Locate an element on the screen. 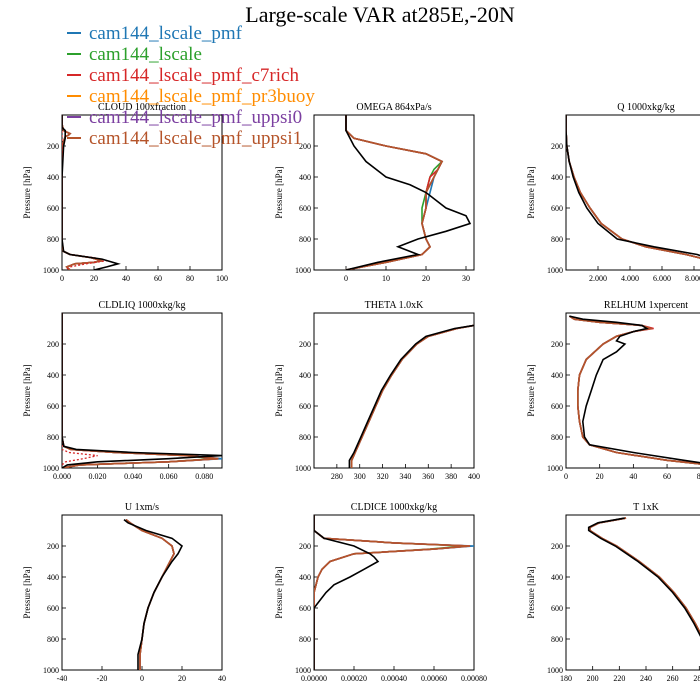  x-tick-label: 8.000 is located at coordinates (692, 278).